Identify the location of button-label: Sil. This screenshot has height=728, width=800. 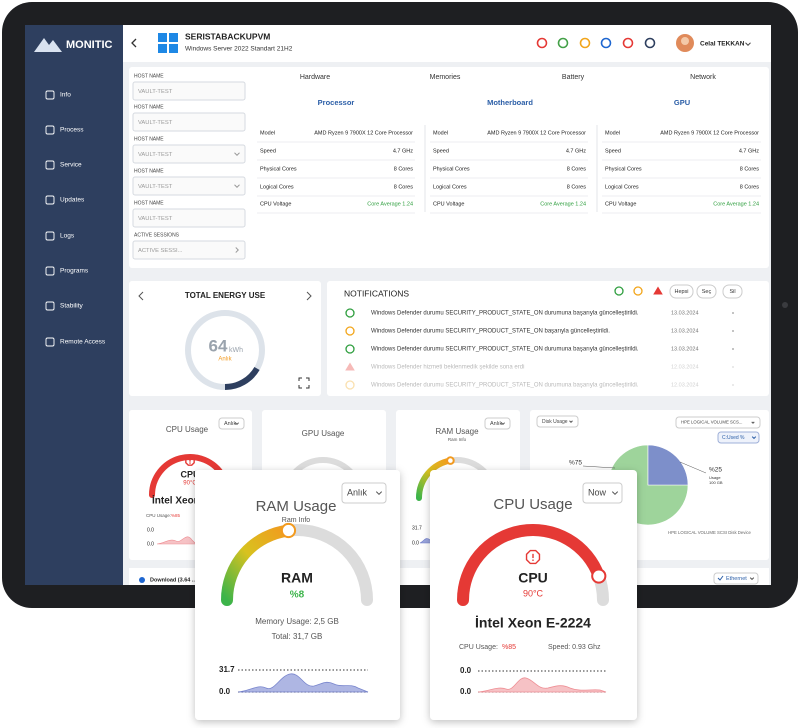
(732, 292).